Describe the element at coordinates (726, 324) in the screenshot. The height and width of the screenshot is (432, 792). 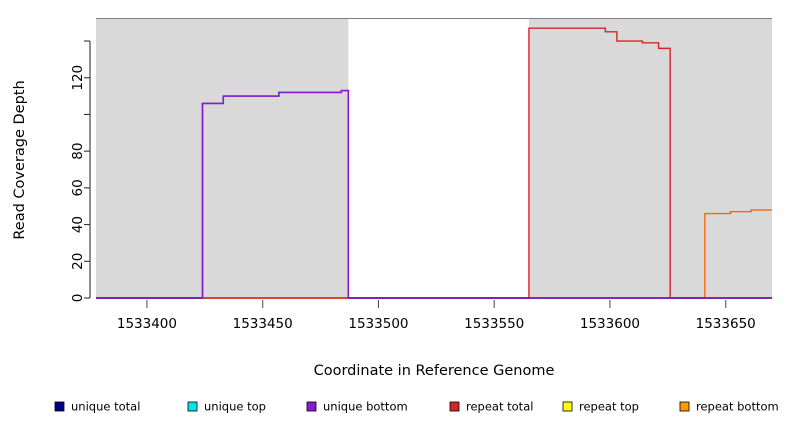
I see `x-tick-label-1533650: 1533650` at that location.